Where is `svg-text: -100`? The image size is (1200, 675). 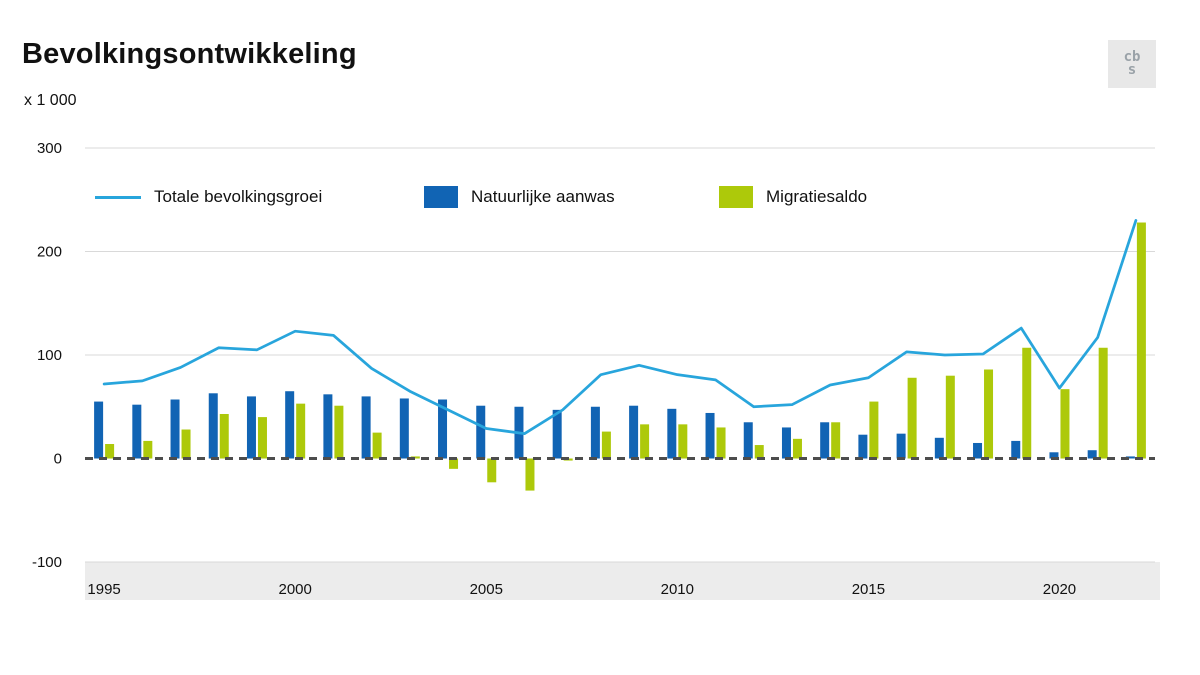
svg-text: -100 is located at coordinates (47, 562).